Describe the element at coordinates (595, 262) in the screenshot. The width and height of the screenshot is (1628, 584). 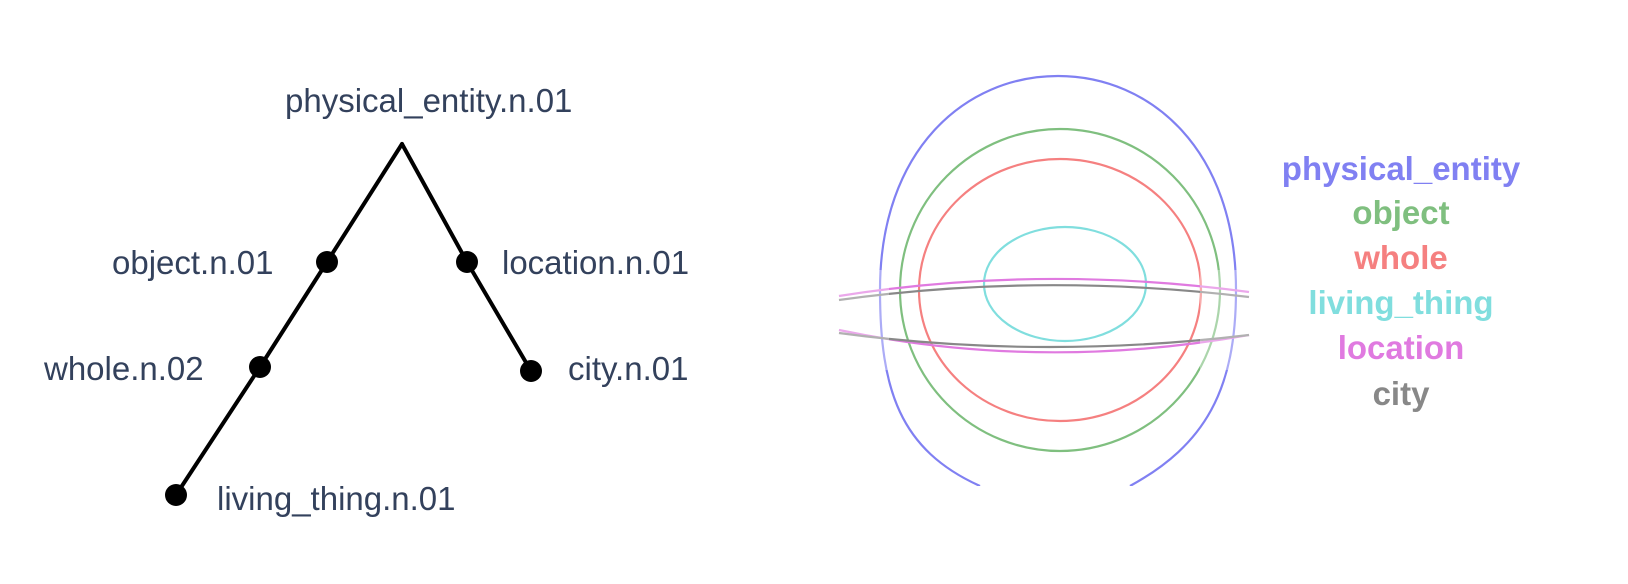
I see `label-location: location.n.01` at that location.